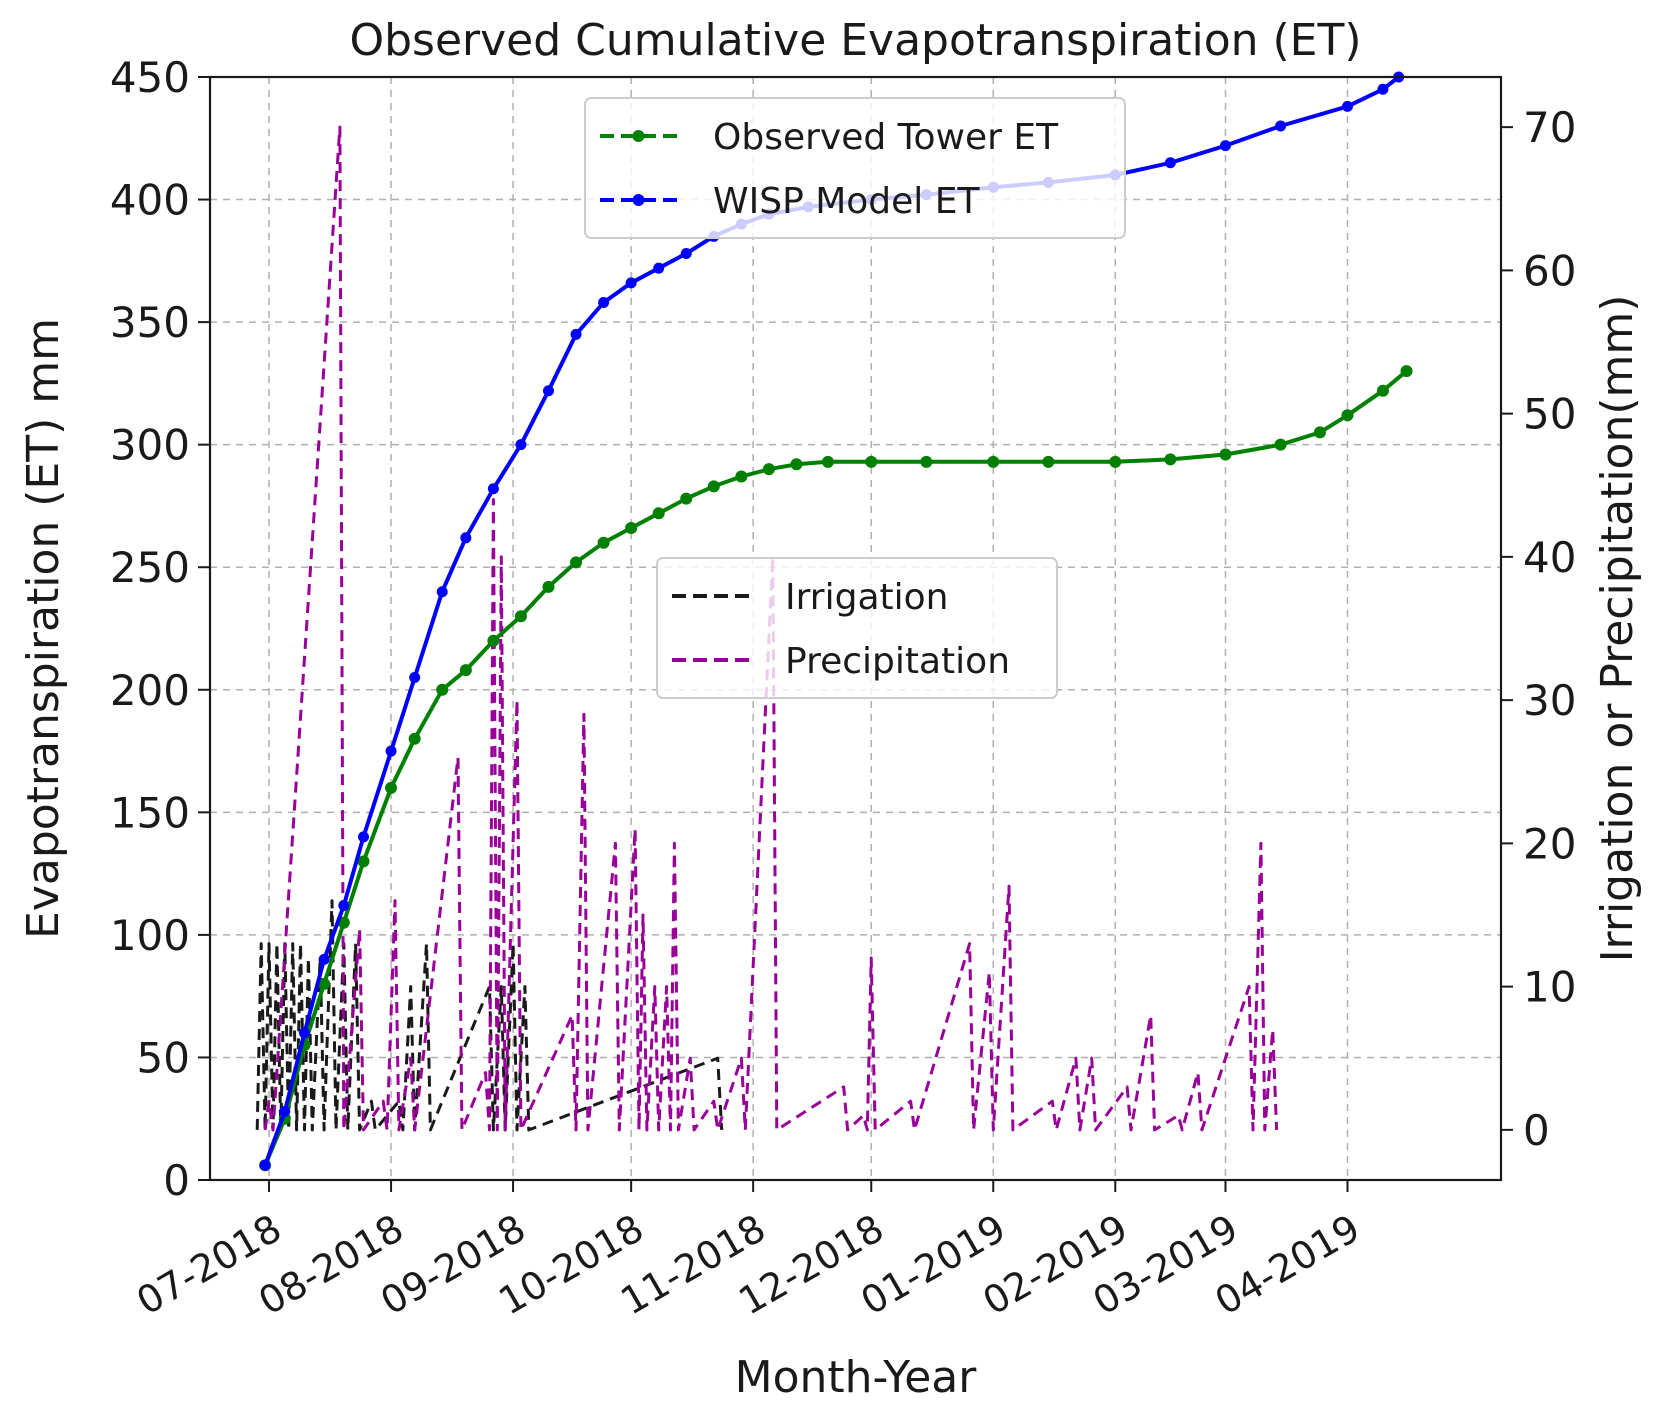 The height and width of the screenshot is (1406, 1657). What do you see at coordinates (866, 597) in the screenshot?
I see `legend-label: Irrigation` at bounding box center [866, 597].